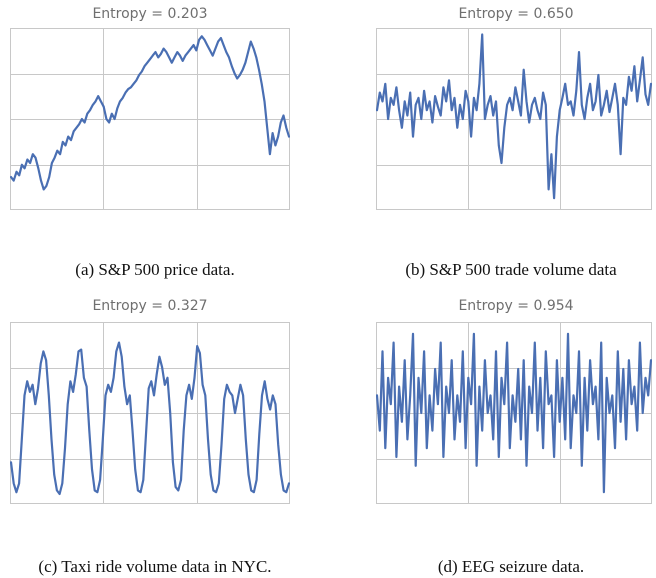 The height and width of the screenshot is (578, 656). Describe the element at coordinates (155, 566) in the screenshot. I see `caption-c: (c) Taxi ride volume data in NYC.` at that location.